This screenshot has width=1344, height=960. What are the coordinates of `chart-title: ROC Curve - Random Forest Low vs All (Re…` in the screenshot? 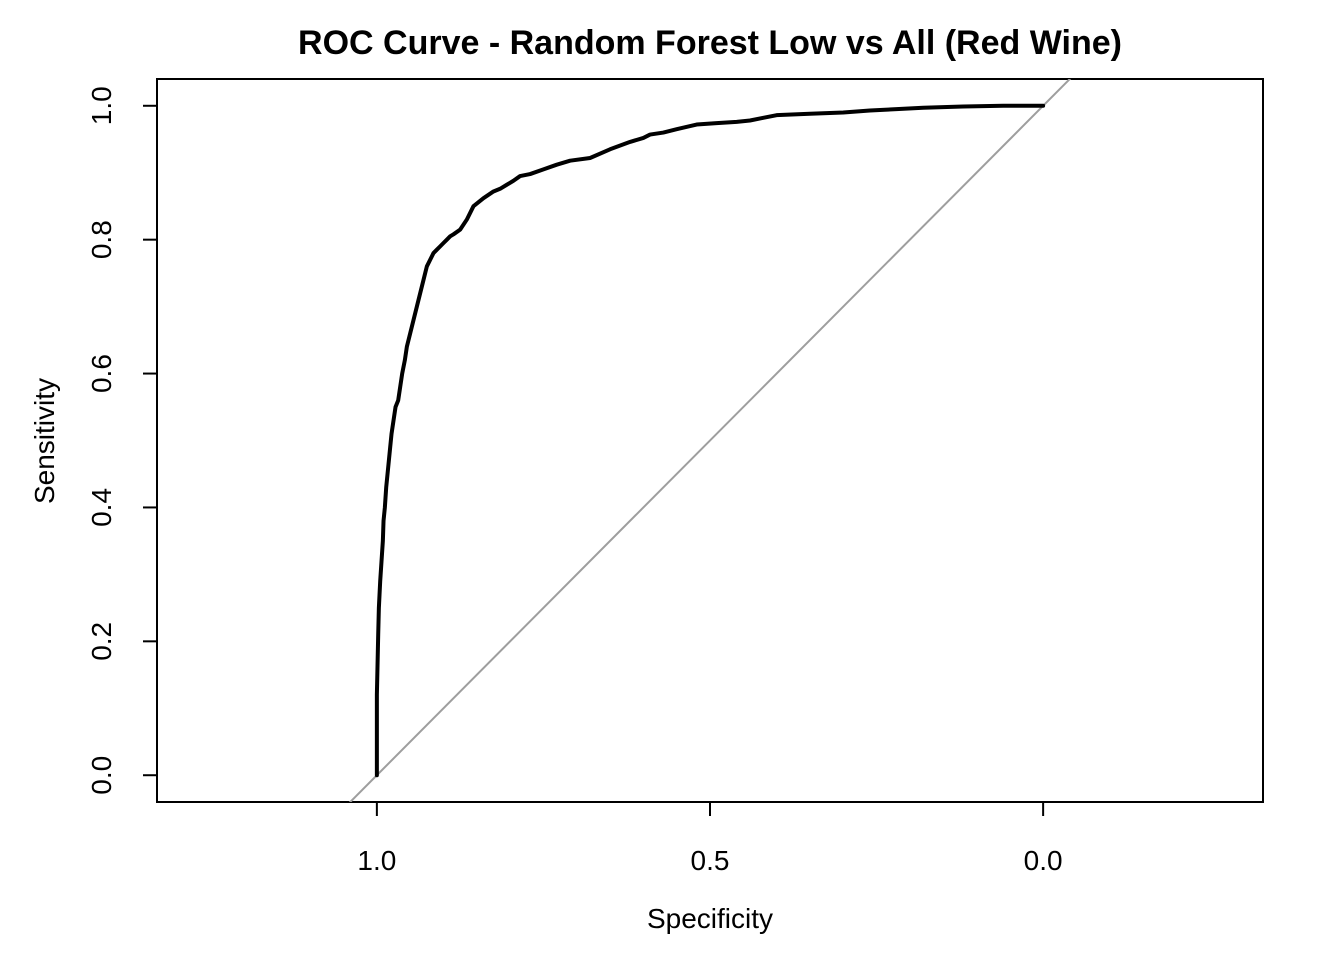 It's located at (710, 43).